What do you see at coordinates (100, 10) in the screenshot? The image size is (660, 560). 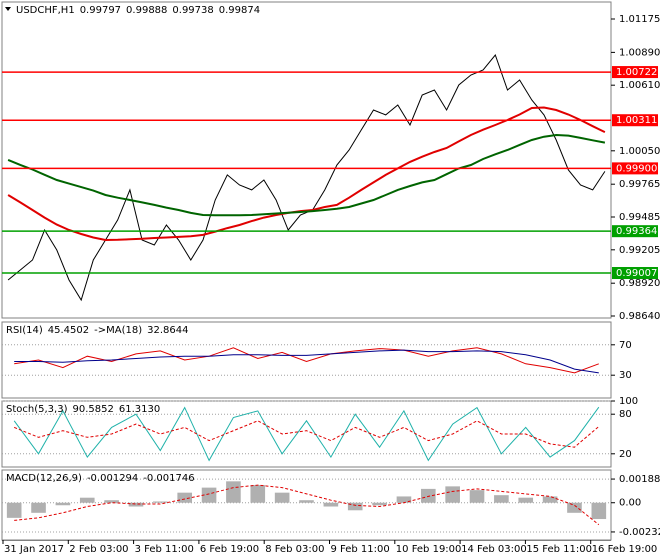 I see `ohlc-value: 0.99797` at bounding box center [100, 10].